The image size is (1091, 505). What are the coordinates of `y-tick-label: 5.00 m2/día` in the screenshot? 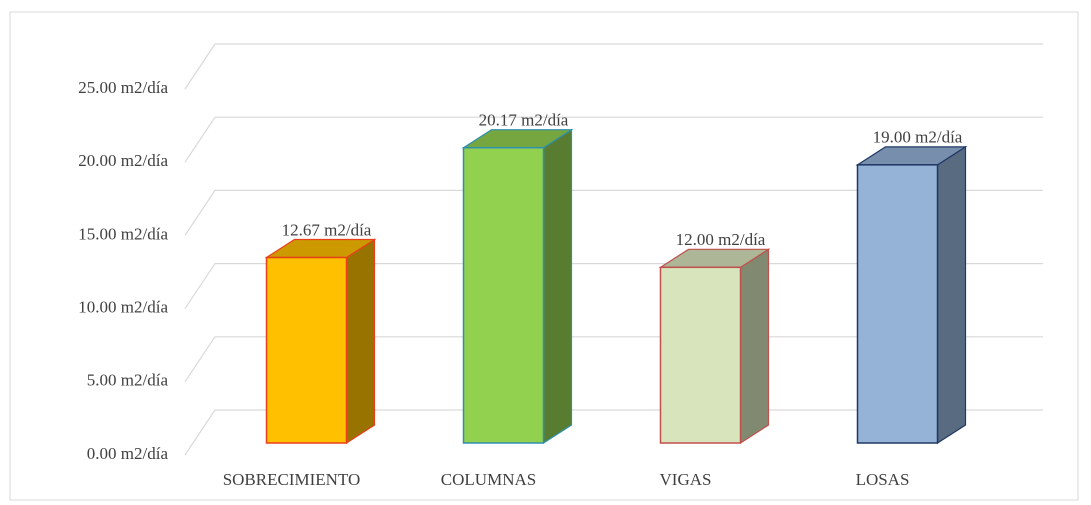 It's located at (128, 380).